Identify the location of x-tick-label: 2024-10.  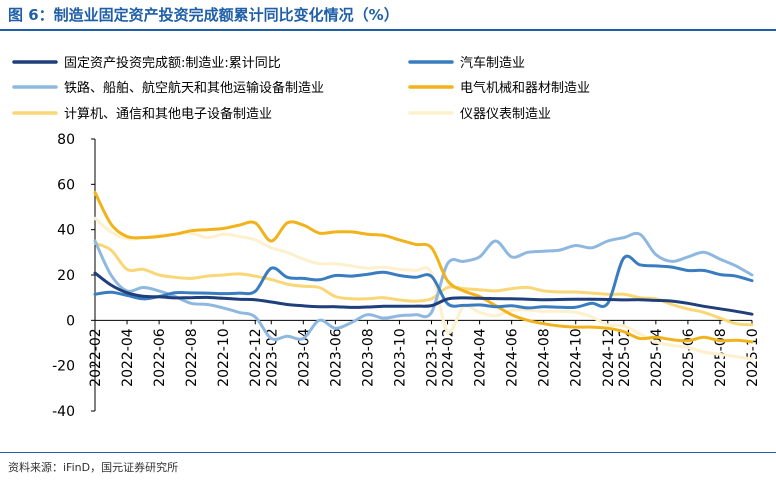
(577, 357).